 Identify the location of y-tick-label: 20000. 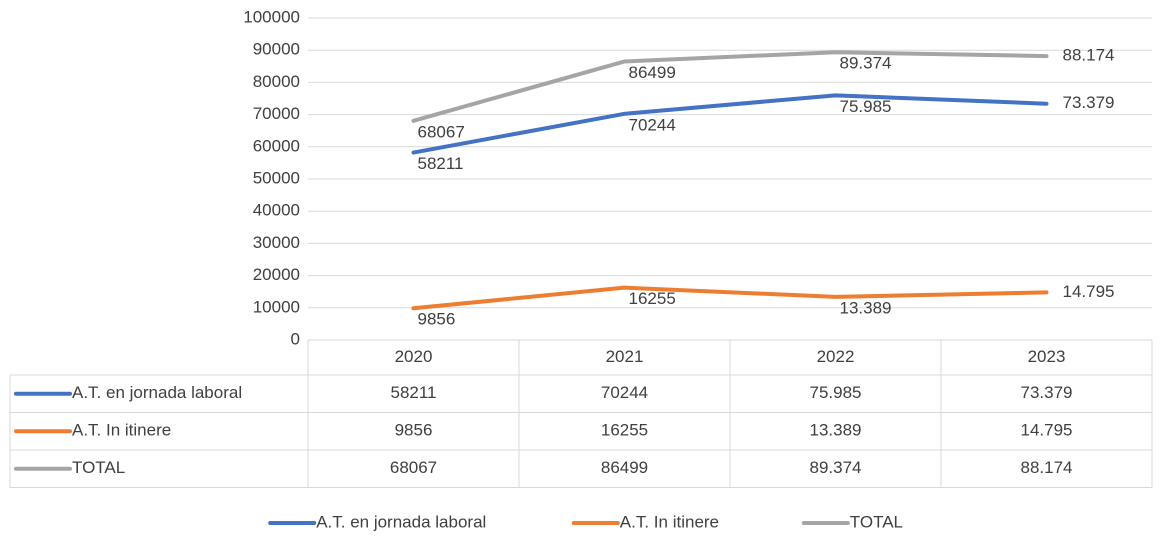
(276, 274).